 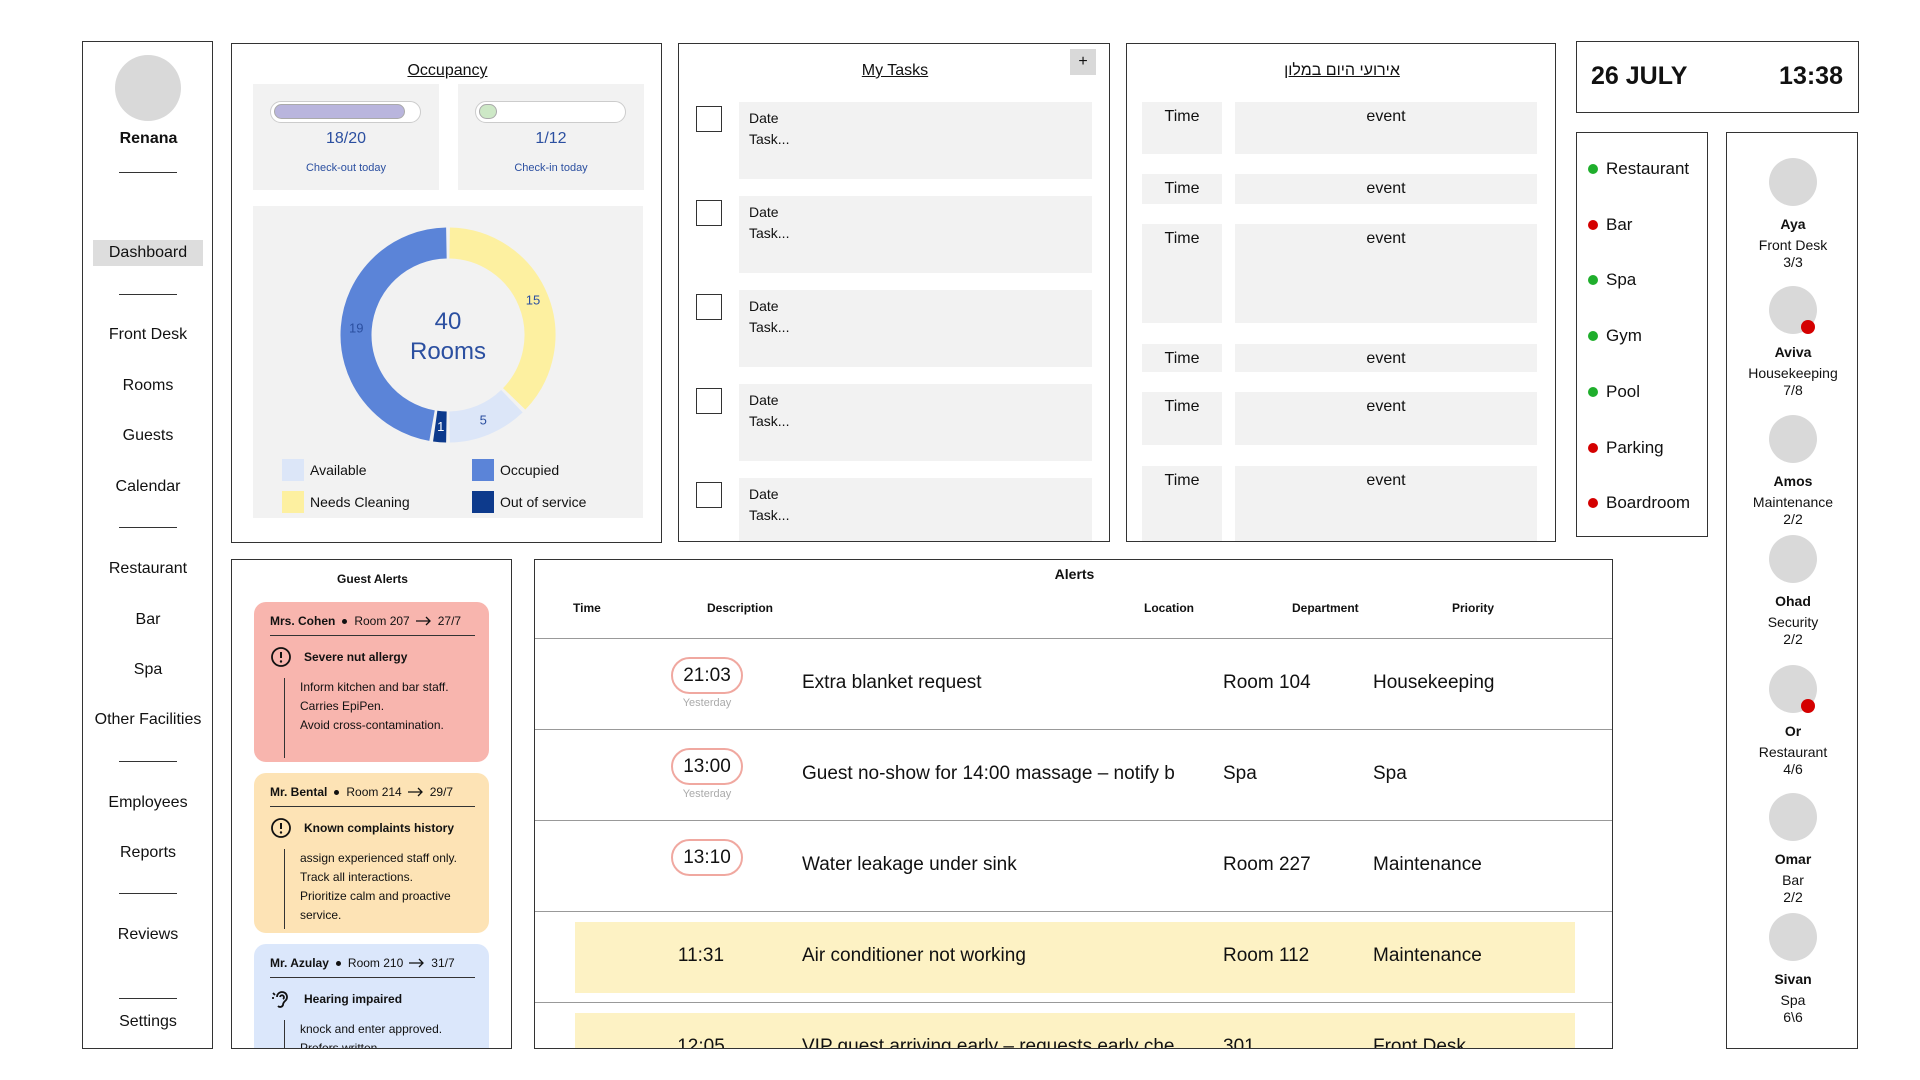 I want to click on nav-item: Settings, so click(x=148, y=1021).